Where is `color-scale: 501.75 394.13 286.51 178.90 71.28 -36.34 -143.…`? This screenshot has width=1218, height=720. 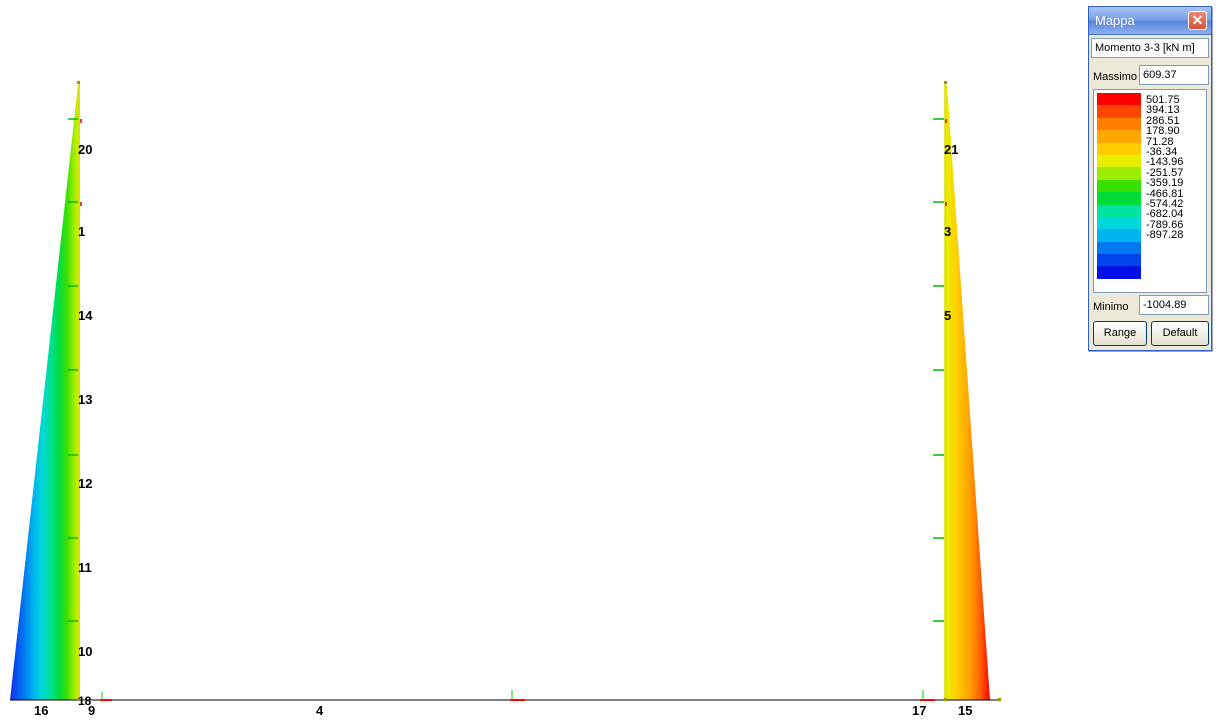 color-scale: 501.75 394.13 286.51 178.90 71.28 -36.34 -143.… is located at coordinates (1150, 191).